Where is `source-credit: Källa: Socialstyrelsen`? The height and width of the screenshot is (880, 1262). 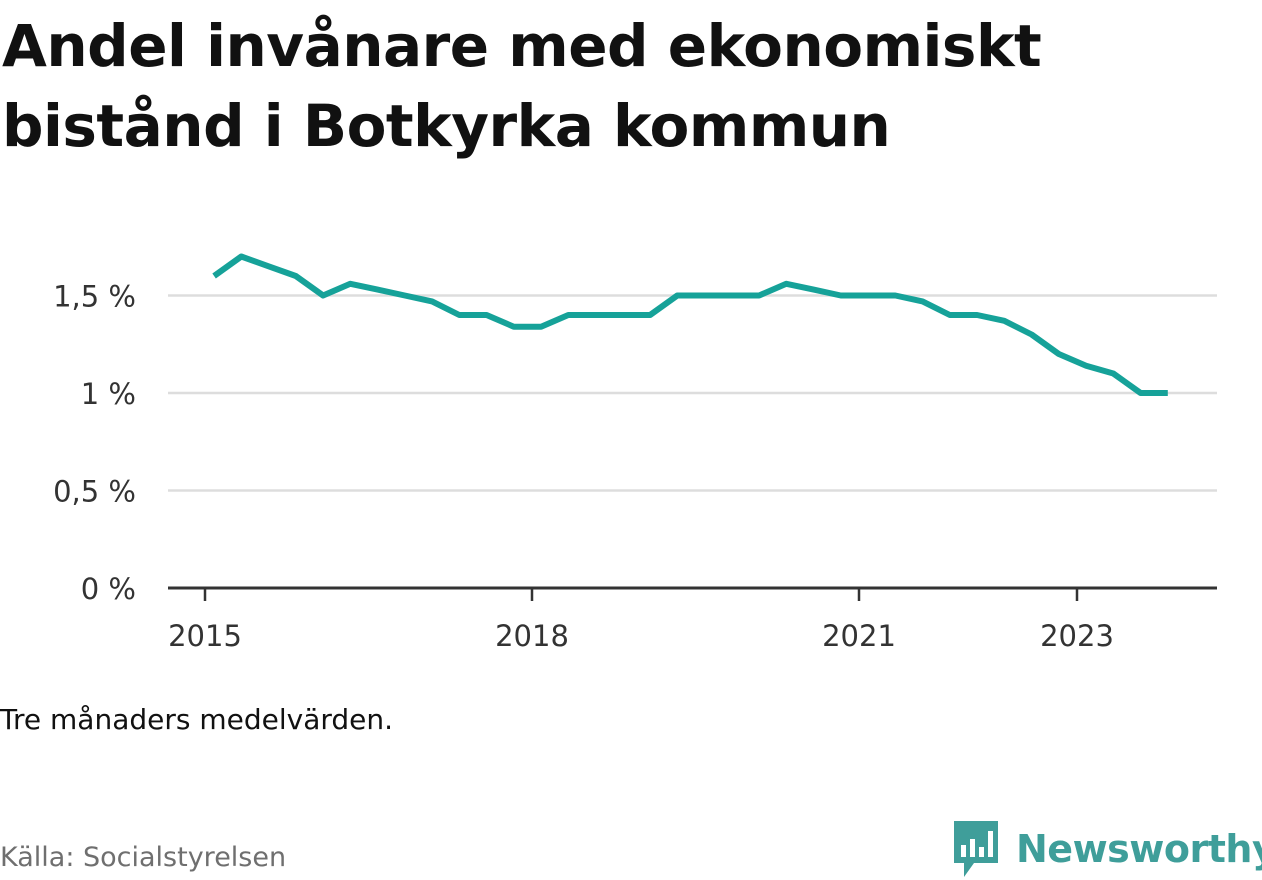 source-credit: Källa: Socialstyrelsen is located at coordinates (143, 857).